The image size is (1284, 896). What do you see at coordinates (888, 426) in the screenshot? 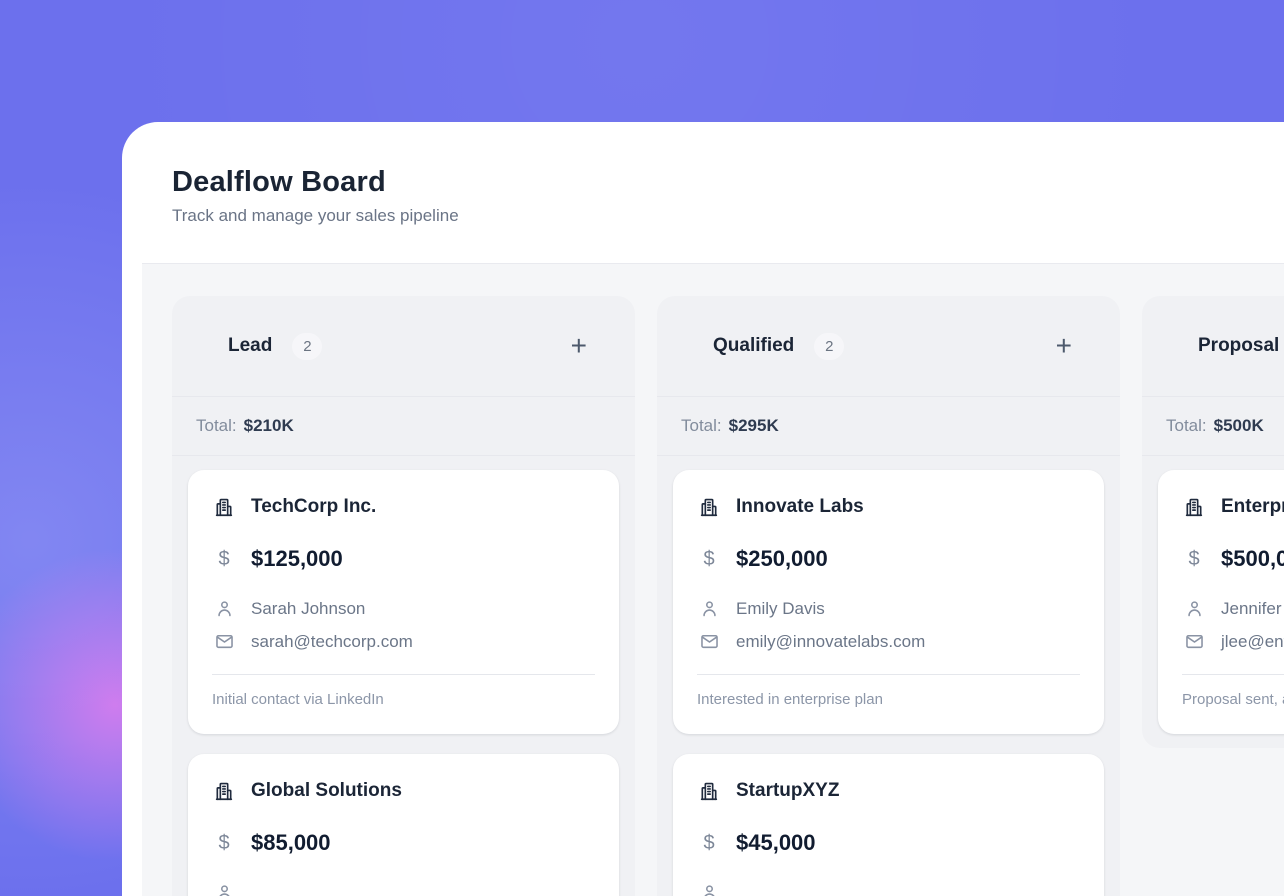
I see `column-total-row: Total: $295K` at bounding box center [888, 426].